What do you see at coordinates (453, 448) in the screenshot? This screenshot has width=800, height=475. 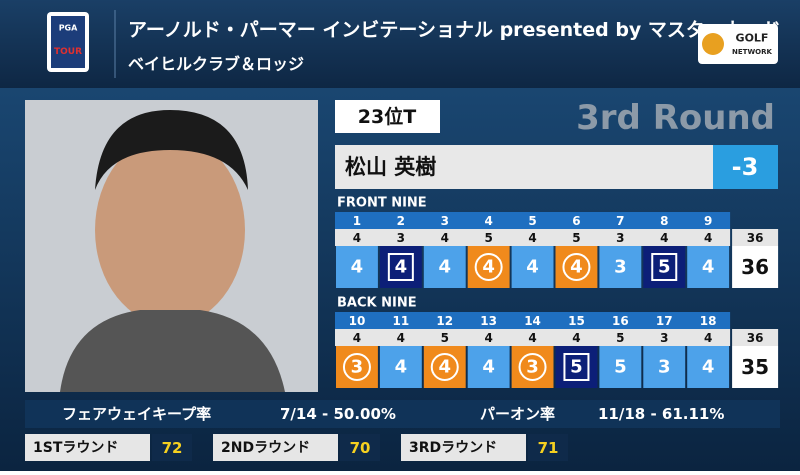 I see `round-label: 3RDラウンド` at bounding box center [453, 448].